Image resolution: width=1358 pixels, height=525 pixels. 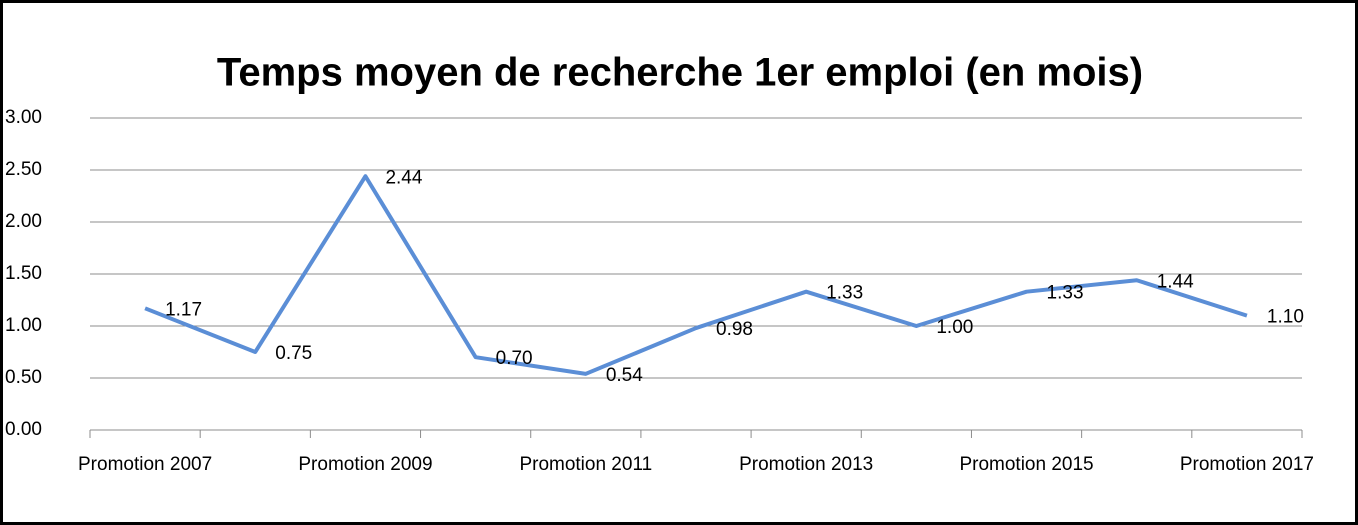 What do you see at coordinates (403, 177) in the screenshot?
I see `data-label: 2.44` at bounding box center [403, 177].